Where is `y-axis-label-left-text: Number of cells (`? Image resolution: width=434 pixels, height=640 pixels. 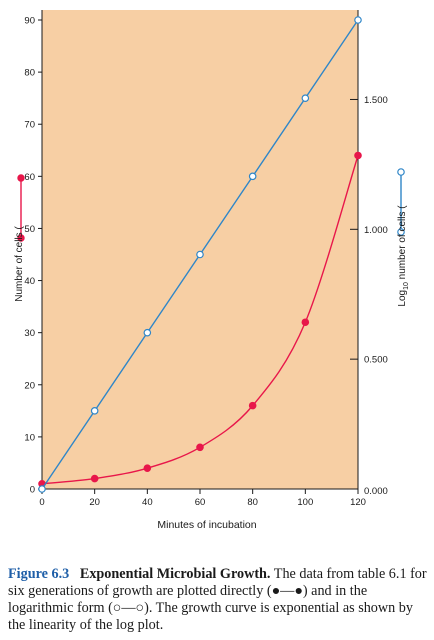
y-axis-label-left-text: Number of cells ( is located at coordinates (19, 264).